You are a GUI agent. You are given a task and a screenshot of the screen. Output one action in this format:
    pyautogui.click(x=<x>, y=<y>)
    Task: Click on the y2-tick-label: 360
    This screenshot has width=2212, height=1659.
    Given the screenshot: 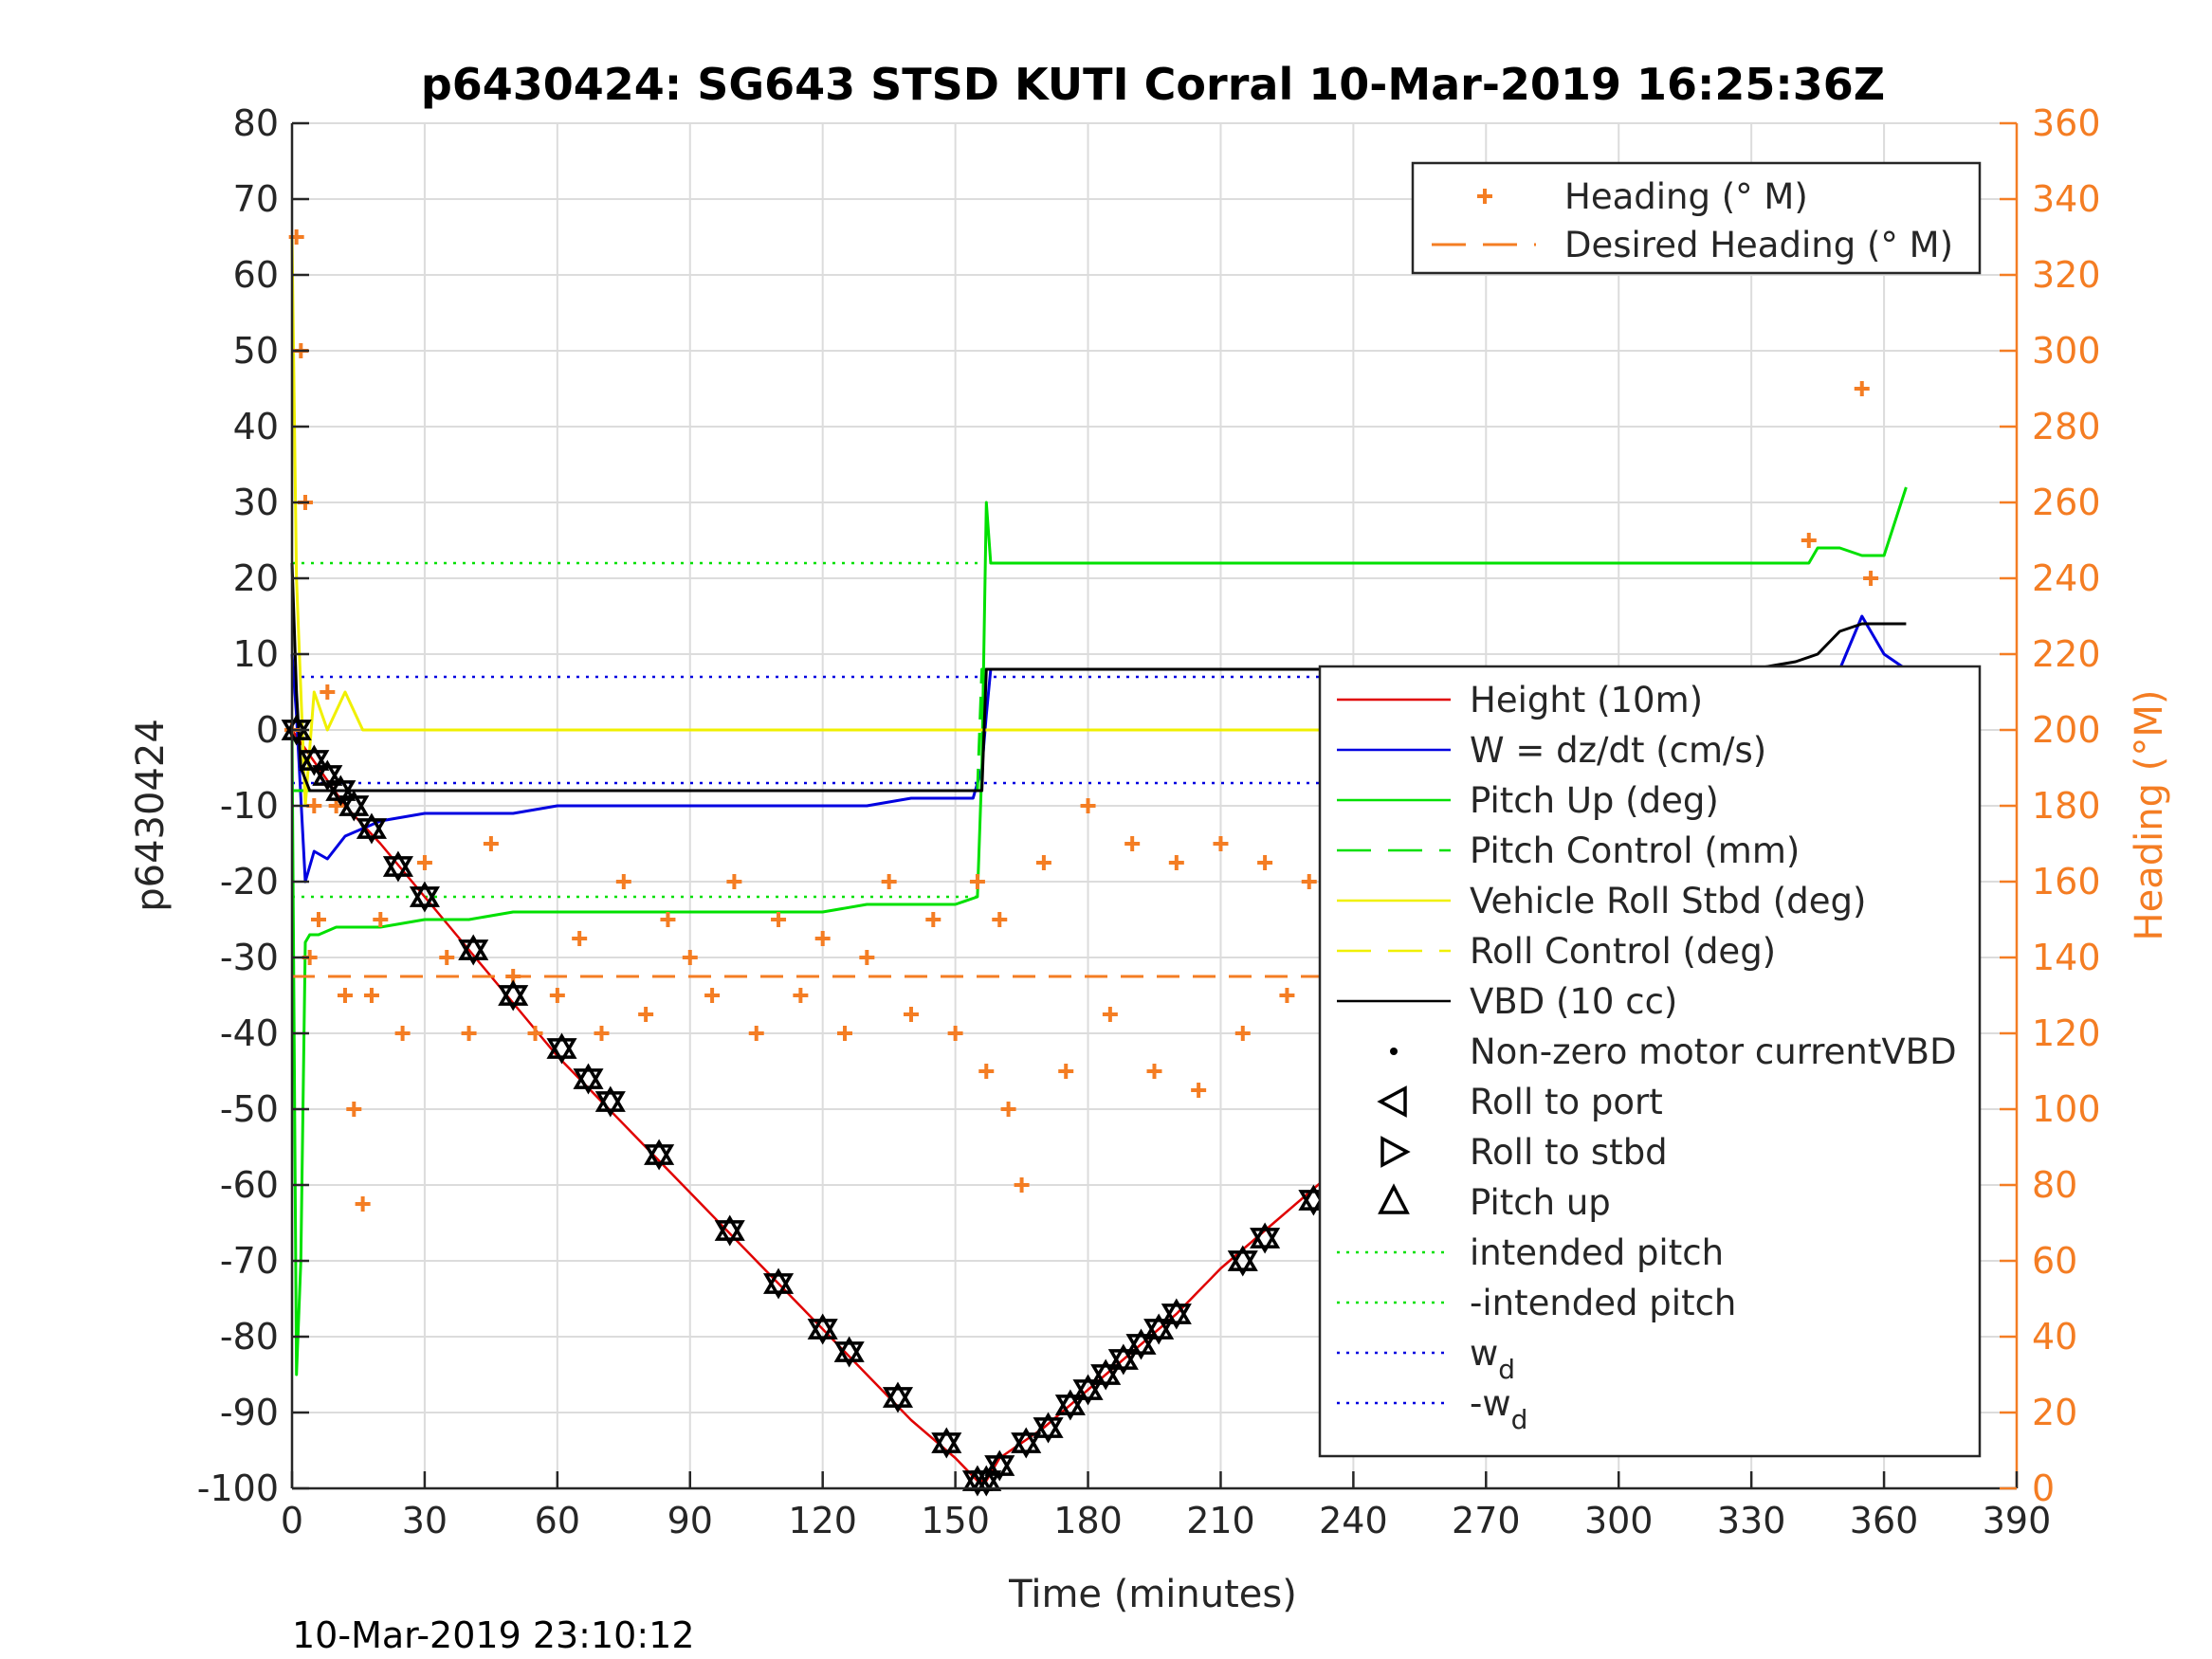 What is the action you would take?
    pyautogui.click(x=2066, y=123)
    